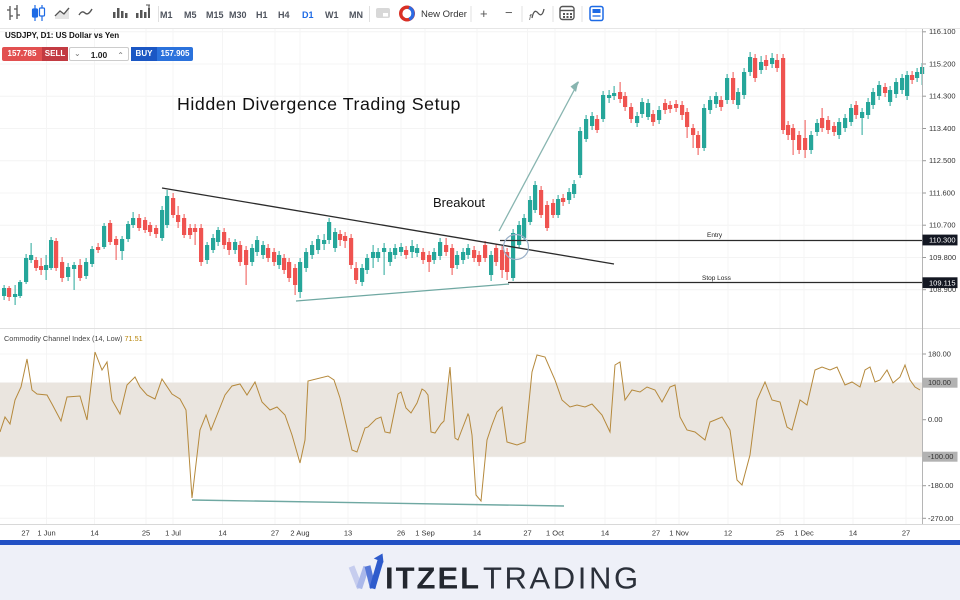 Image resolution: width=960 pixels, height=600 pixels. What do you see at coordinates (942, 240) in the screenshot?
I see `svg-text: 110.300` at bounding box center [942, 240].